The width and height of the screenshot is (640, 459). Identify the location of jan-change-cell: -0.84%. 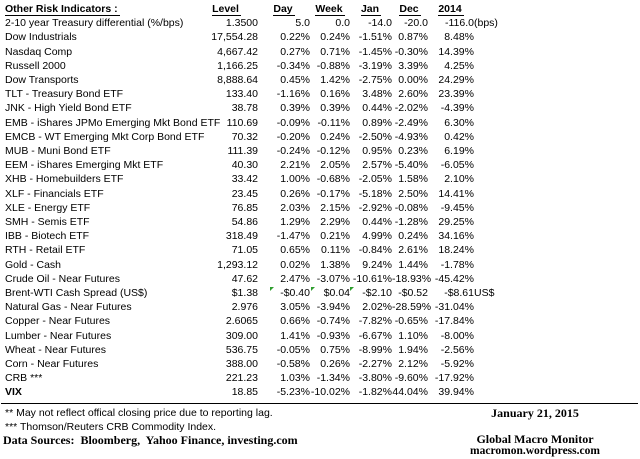
(375, 250).